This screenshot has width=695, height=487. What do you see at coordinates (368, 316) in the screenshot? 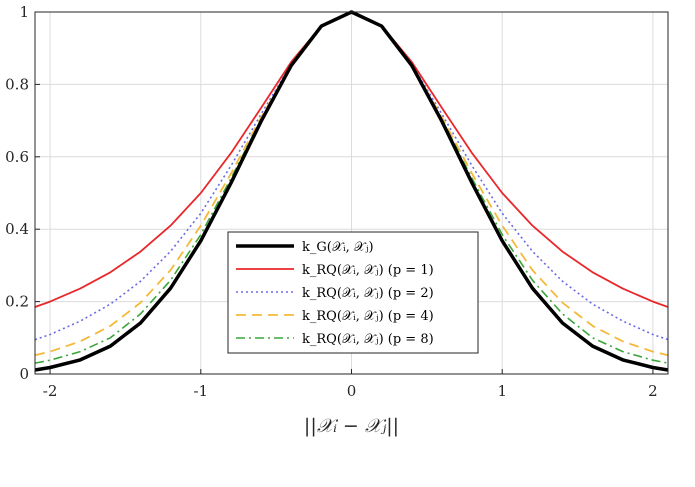
I see `legend-label-3: k_RQ(𝒳ᵢ, 𝒳ⱼ) (p = 4)` at bounding box center [368, 316].